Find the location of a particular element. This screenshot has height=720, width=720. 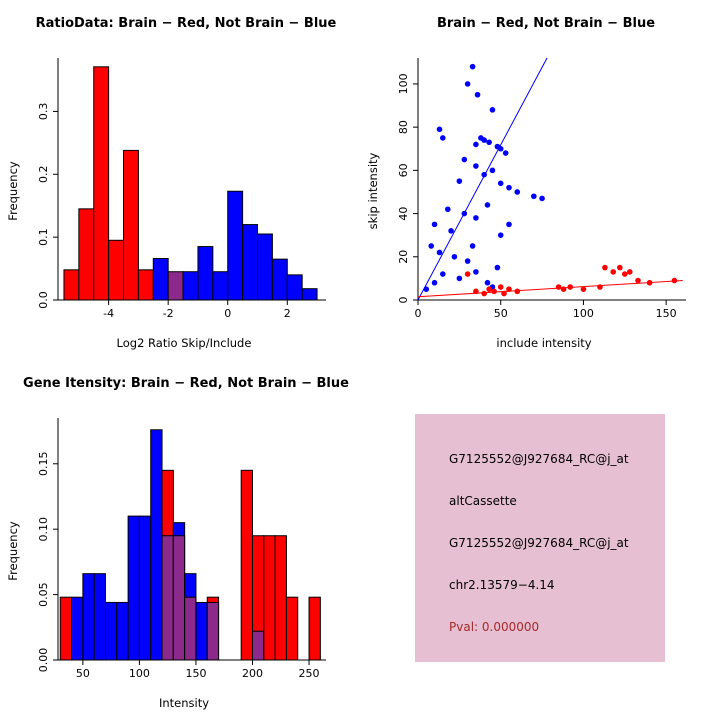

intensity-scatter-plot: 0 50 100 150 0 20 40 60 80 100 is located at coordinates (541, 188).